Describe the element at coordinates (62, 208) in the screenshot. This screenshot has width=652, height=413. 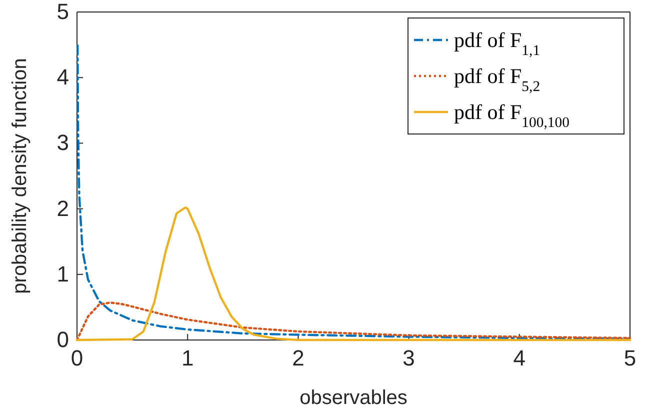
I see `y-tick-label: 2` at that location.